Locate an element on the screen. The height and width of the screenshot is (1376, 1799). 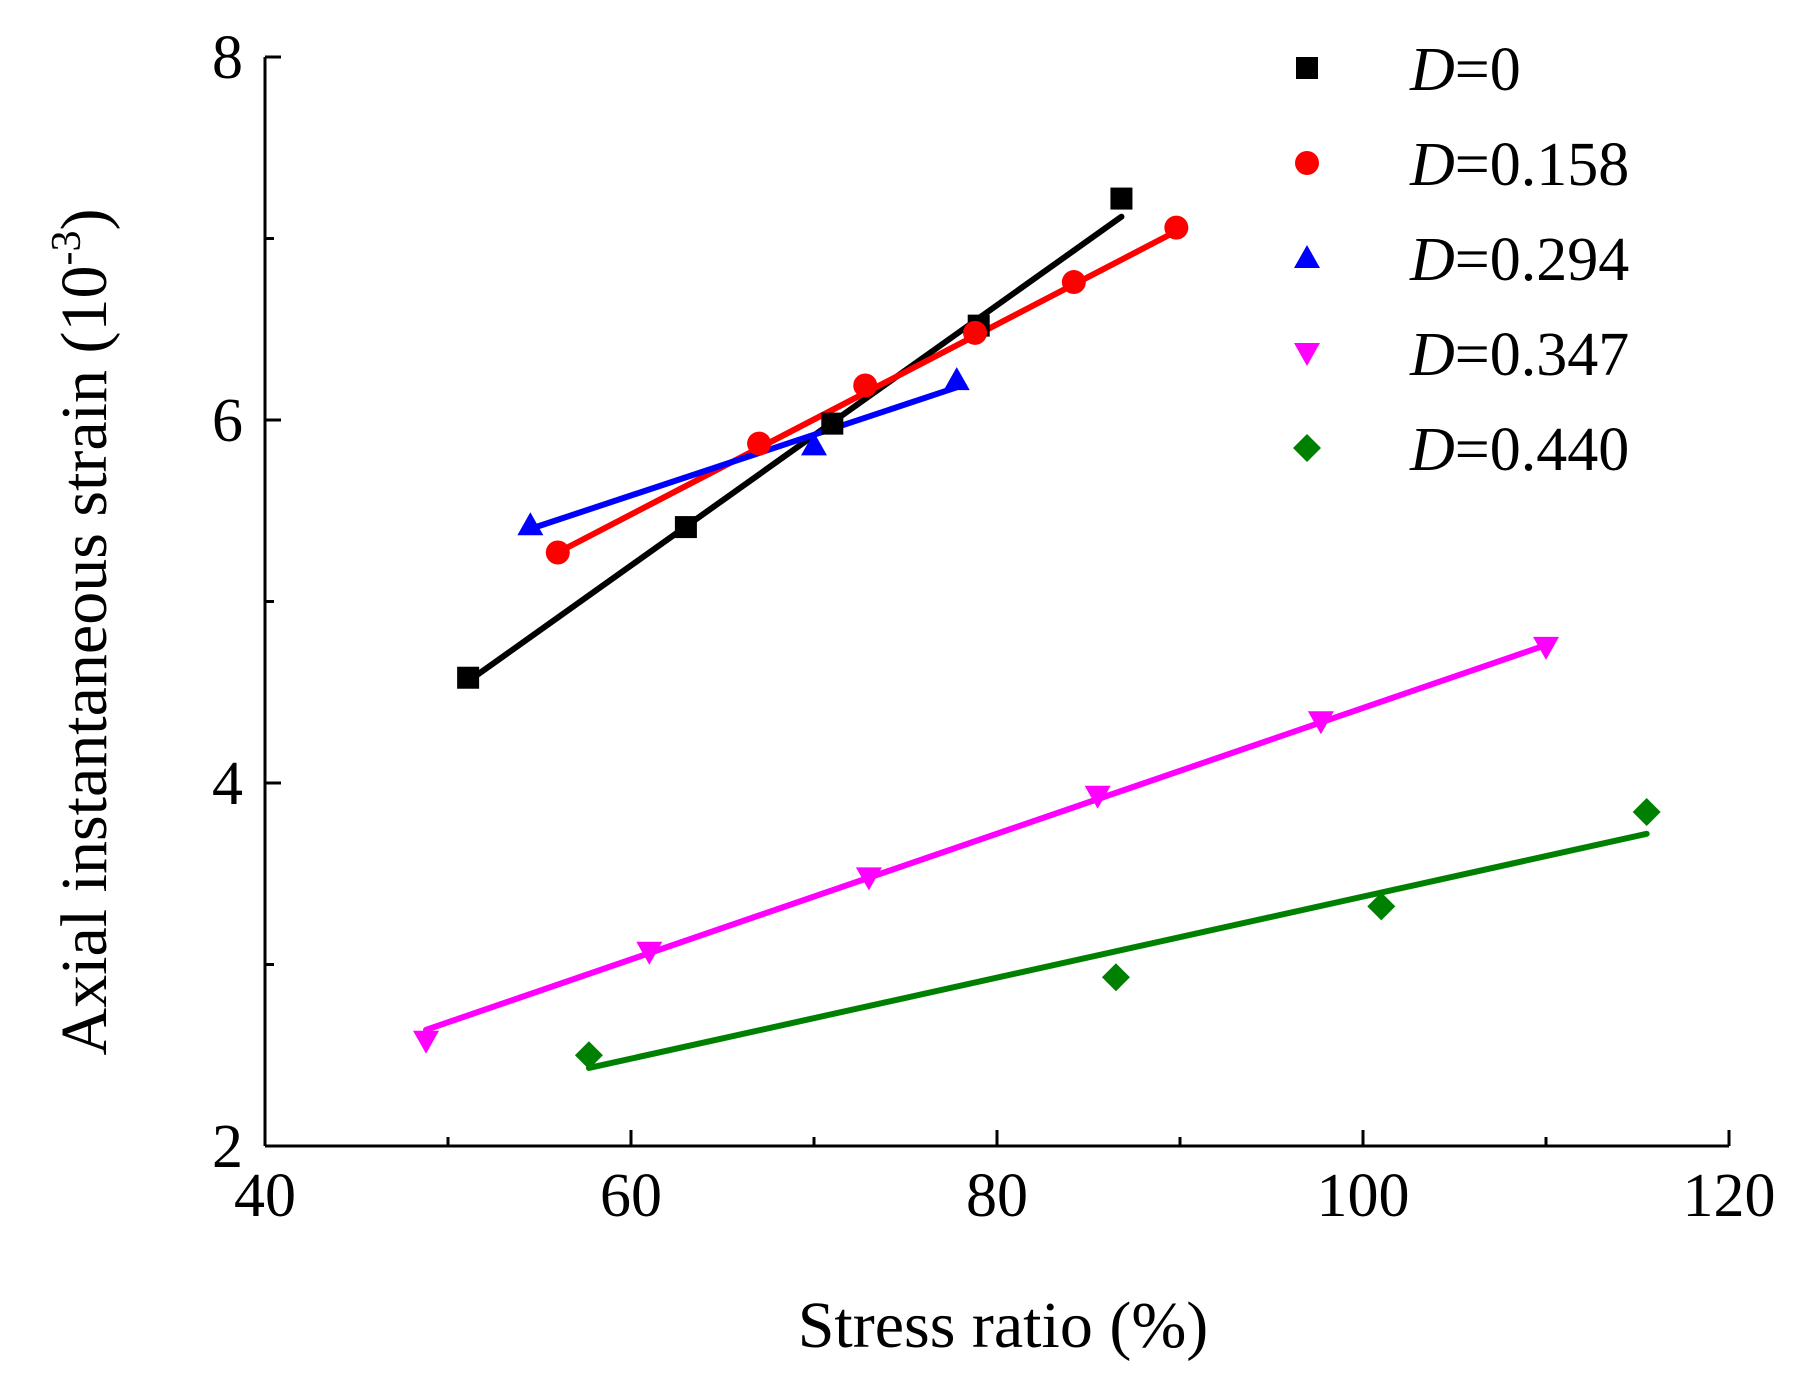
legend-label-series-2: D=0.294 is located at coordinates (1519, 260).